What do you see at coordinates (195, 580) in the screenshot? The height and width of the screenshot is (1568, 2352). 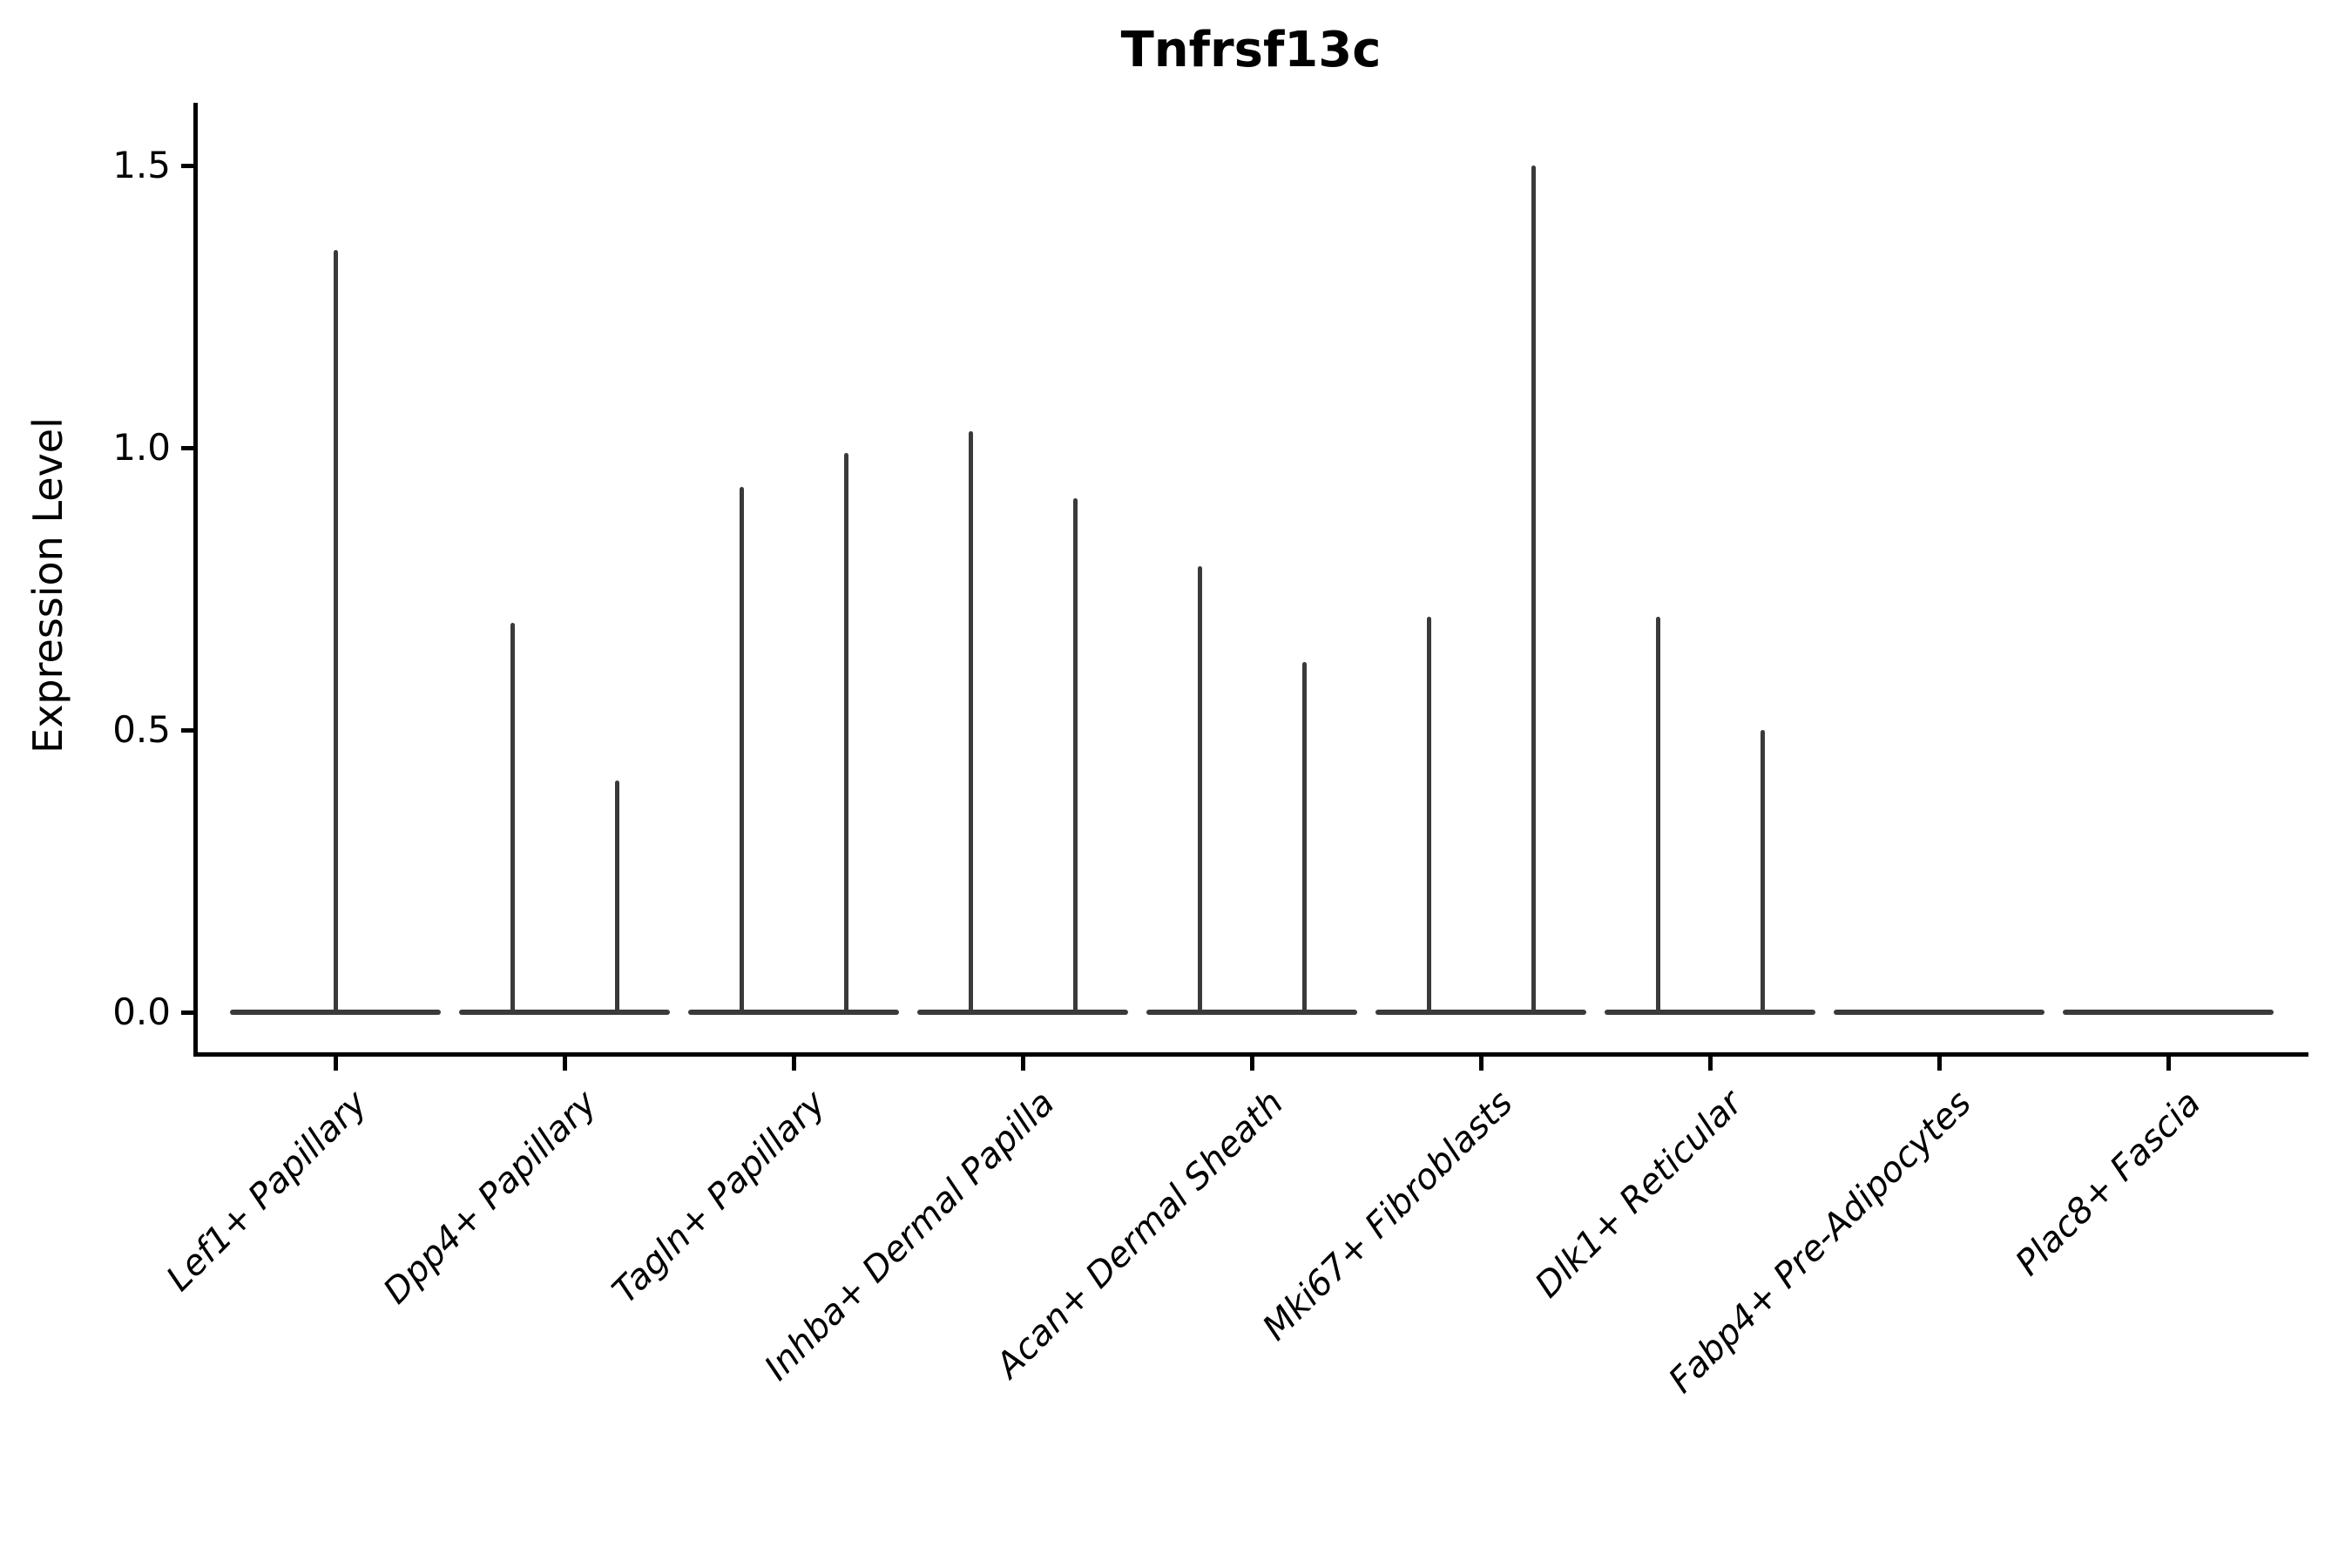 I see `y-axis-line` at bounding box center [195, 580].